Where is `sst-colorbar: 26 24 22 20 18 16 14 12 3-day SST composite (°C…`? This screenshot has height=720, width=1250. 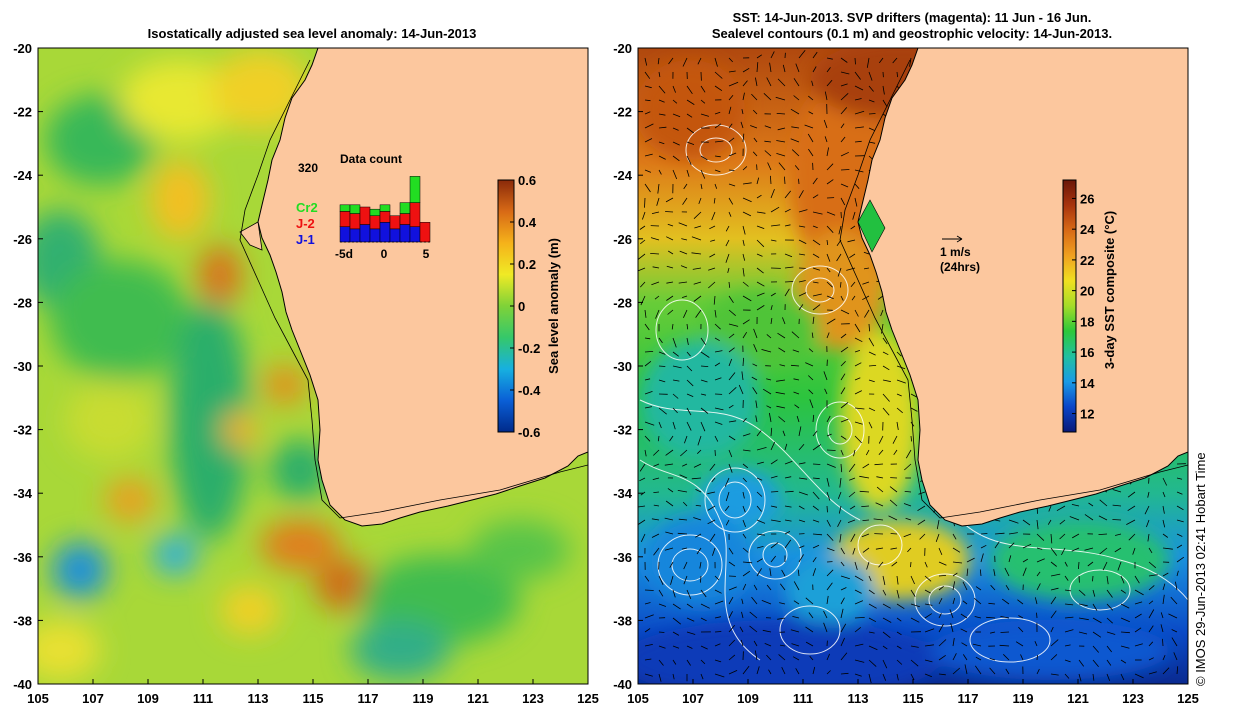 sst-colorbar: 26 24 22 20 18 16 14 12 3-day SST composite (°C… is located at coordinates (1089, 306).